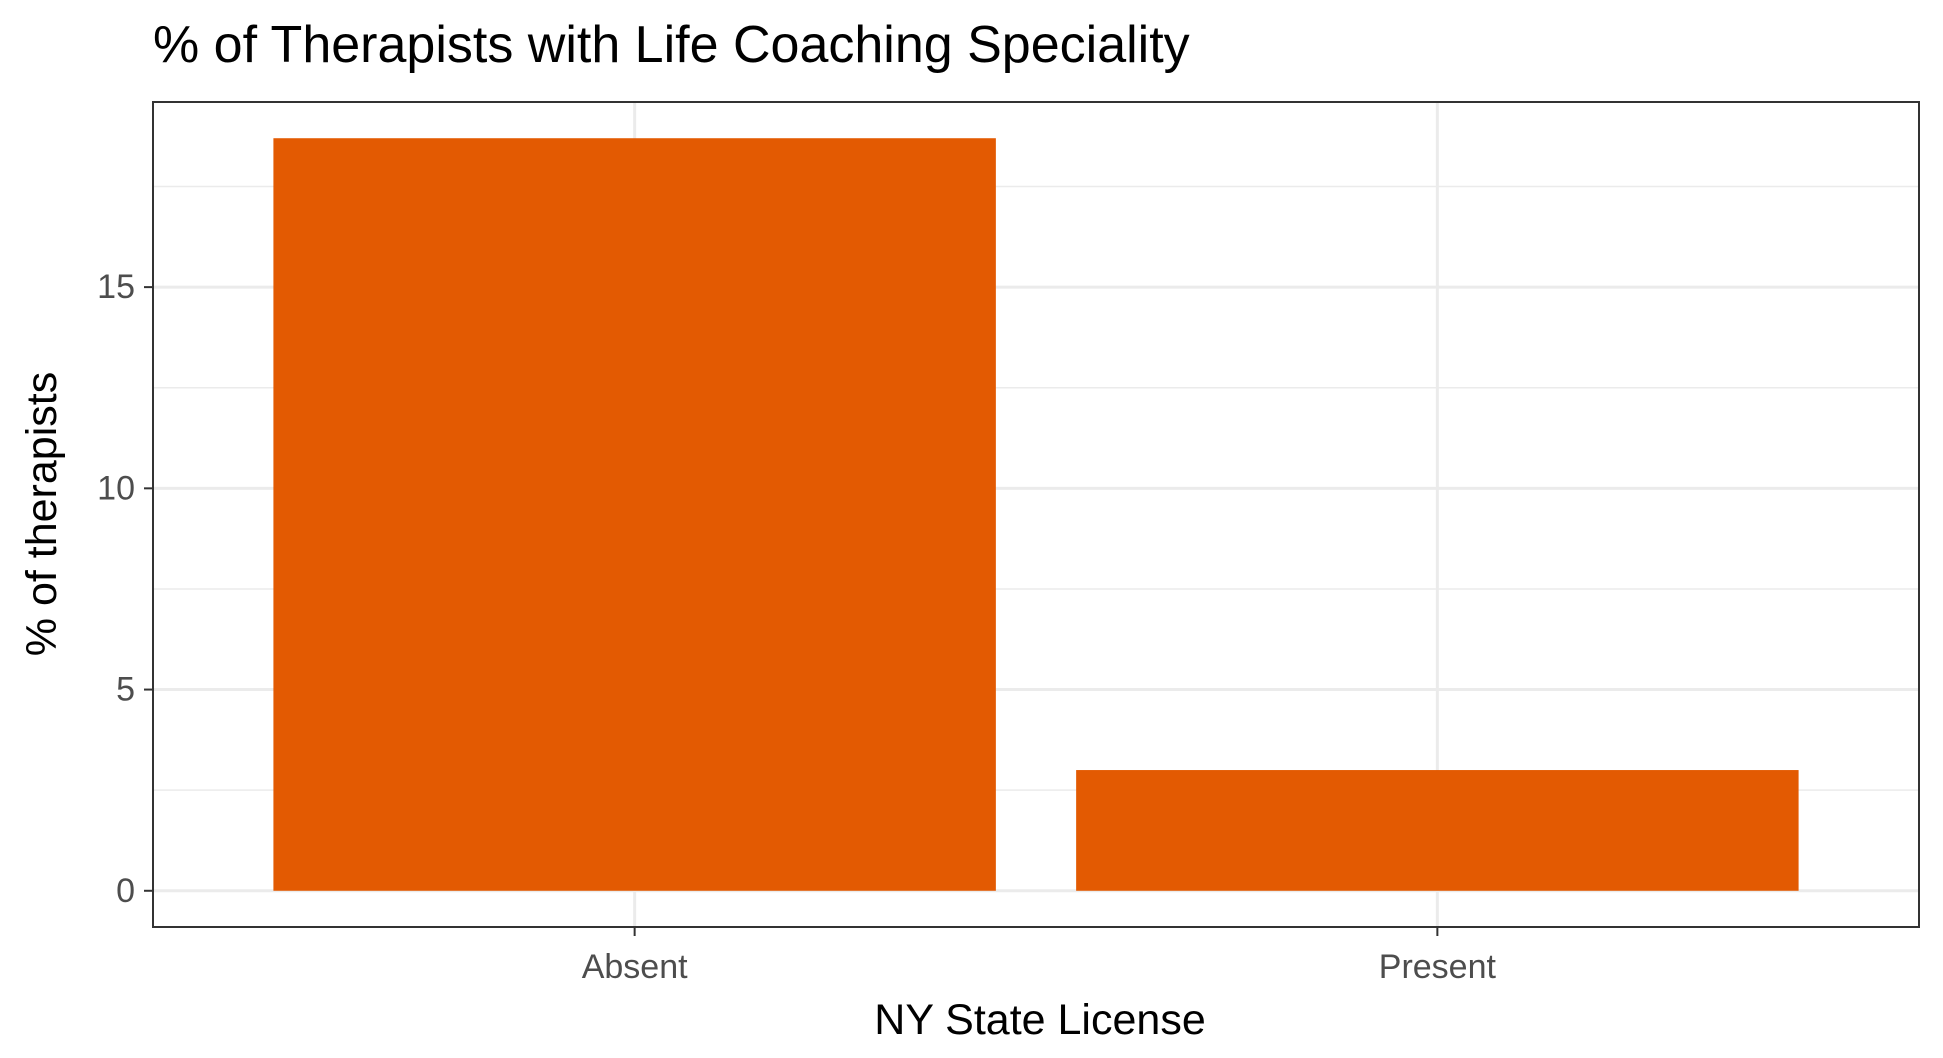  Describe the element at coordinates (1039, 956) in the screenshot. I see `x-axis: Absent Present` at that location.